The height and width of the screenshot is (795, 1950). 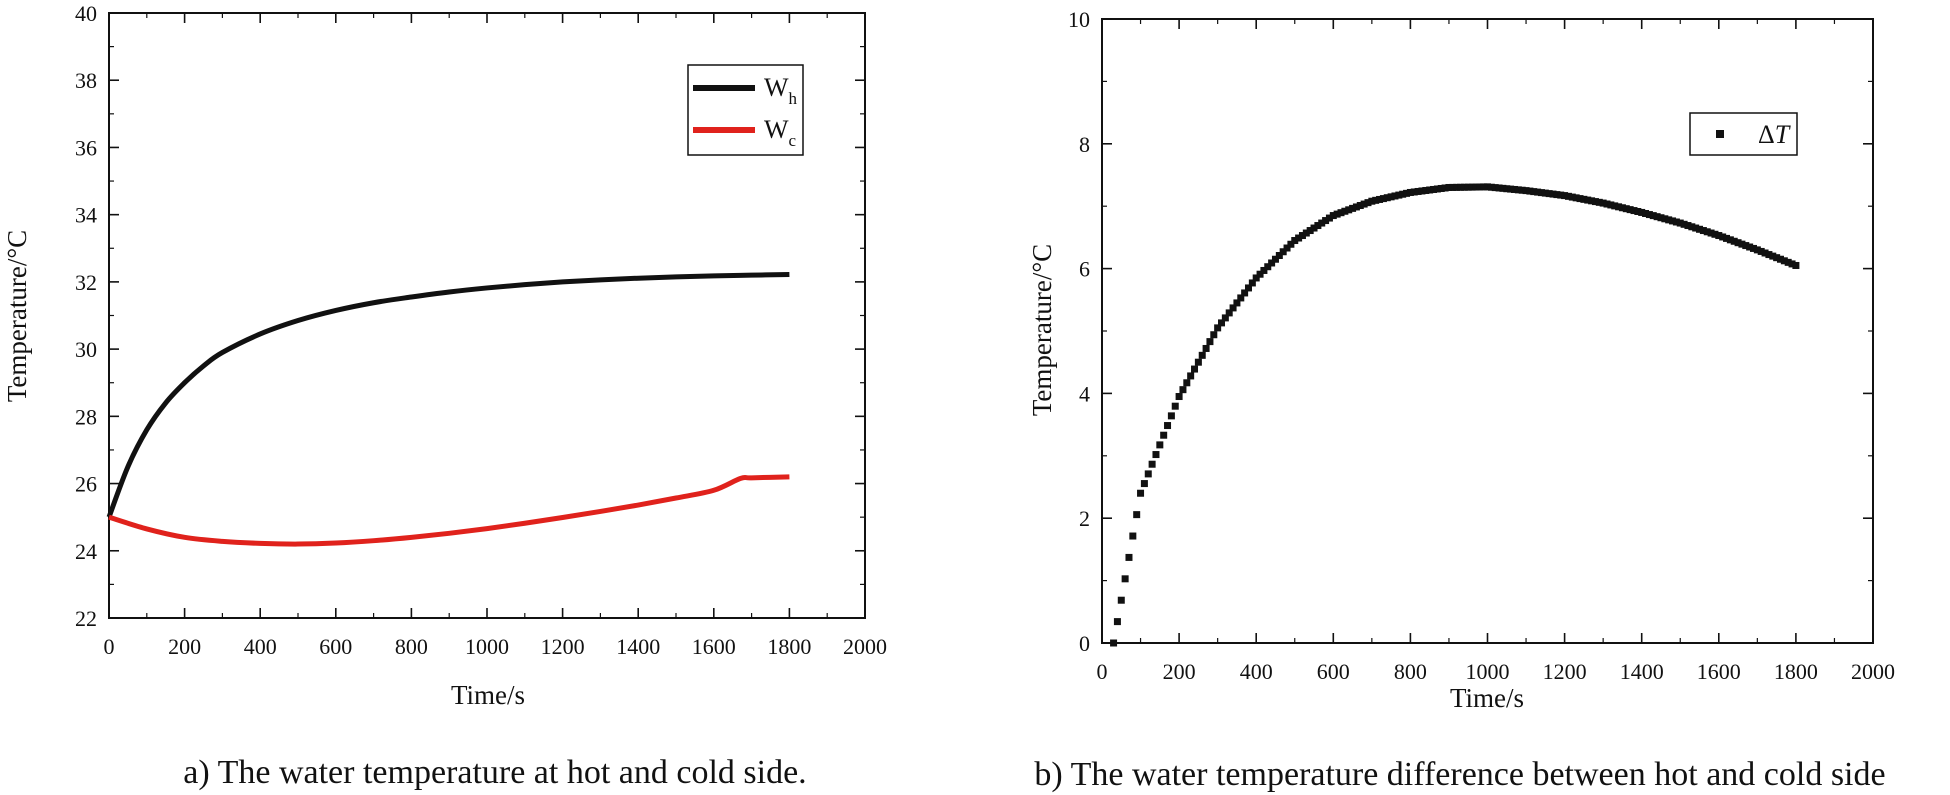 I want to click on panel-a-y-axis-title: Temperature/°C, so click(x=17, y=316).